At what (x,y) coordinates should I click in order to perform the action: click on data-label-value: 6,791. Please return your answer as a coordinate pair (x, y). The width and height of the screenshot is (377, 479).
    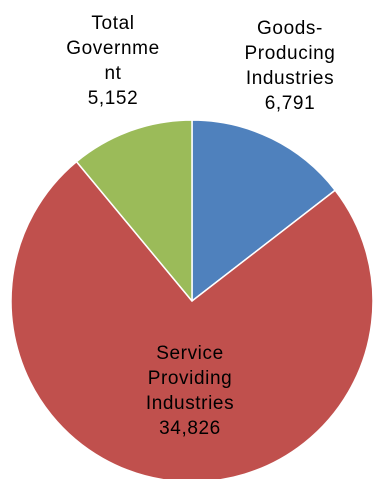
    Looking at the image, I should click on (290, 103).